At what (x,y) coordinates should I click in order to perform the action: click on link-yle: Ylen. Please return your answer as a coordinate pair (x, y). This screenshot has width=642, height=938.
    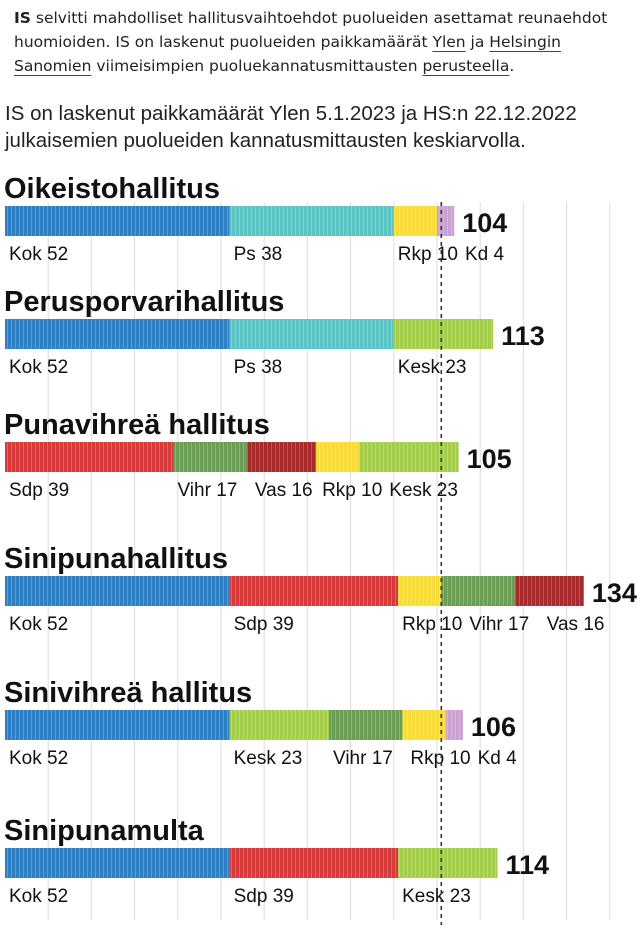
    Looking at the image, I should click on (449, 42).